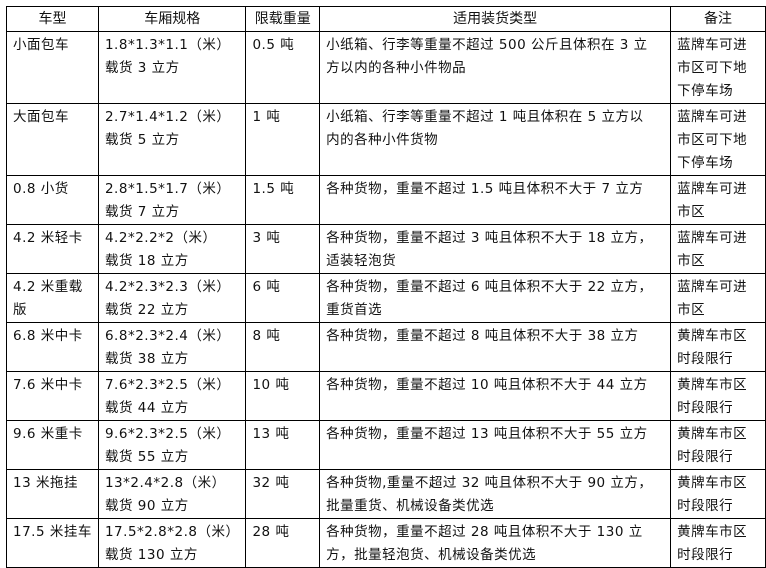 The height and width of the screenshot is (568, 766). What do you see at coordinates (52, 249) in the screenshot?
I see `vehicle-type-cell: 4.2 米轻卡` at bounding box center [52, 249].